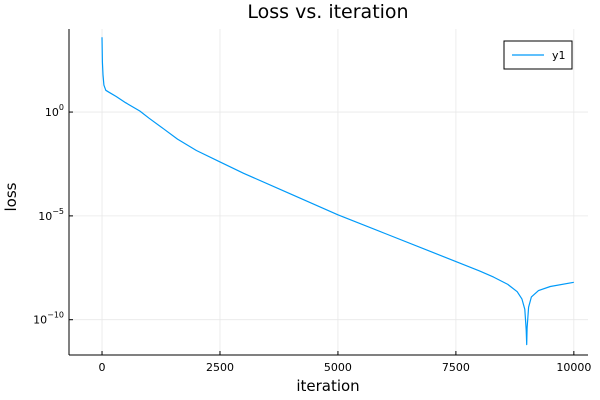  I want to click on x-tick-label-4: 10000, so click(573, 367).